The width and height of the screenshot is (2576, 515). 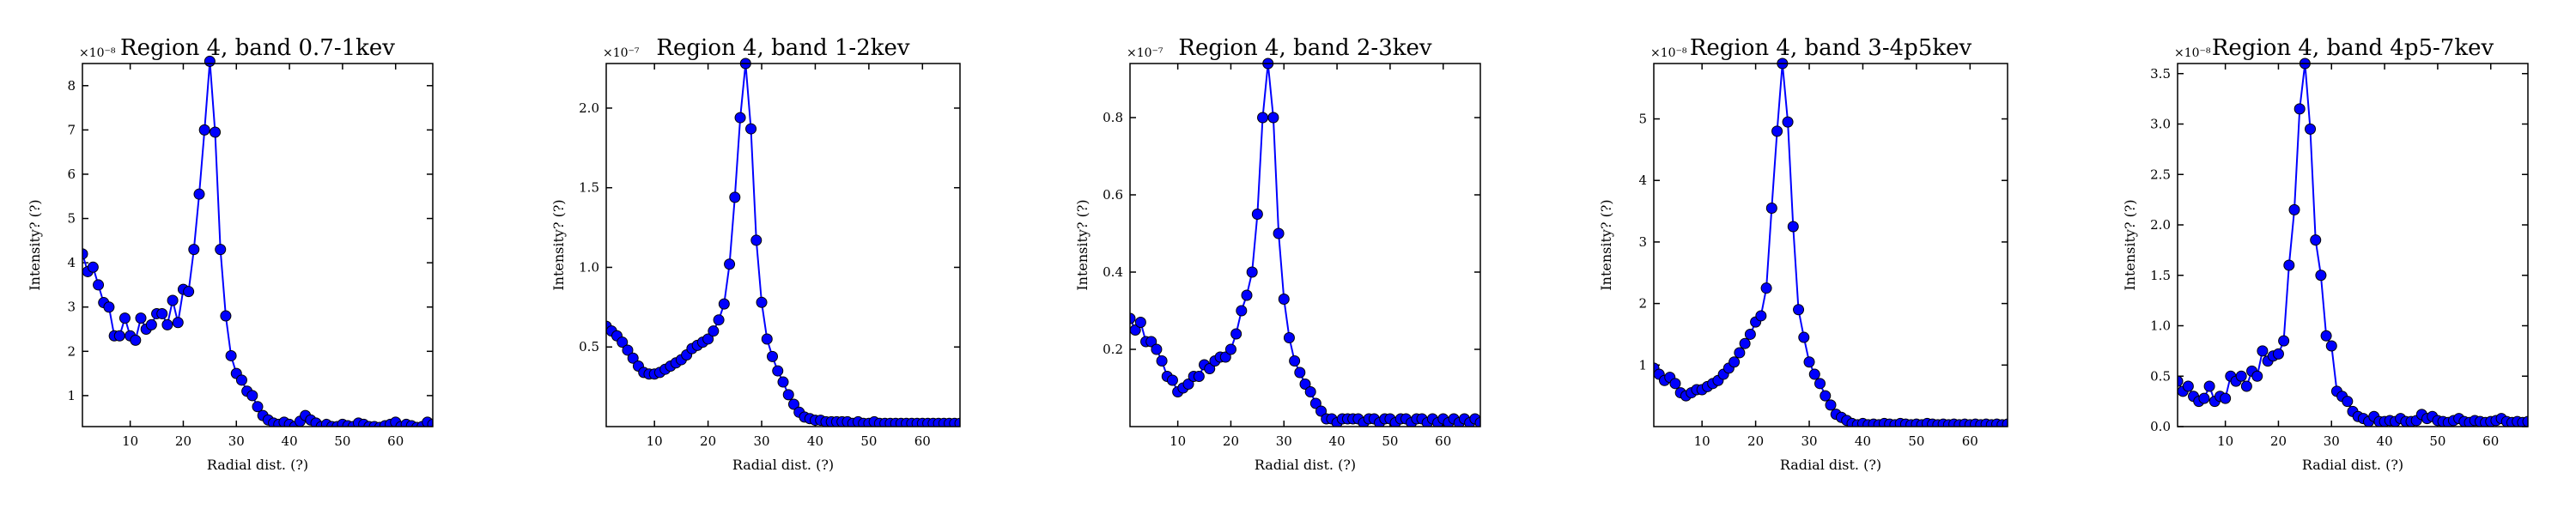 What do you see at coordinates (2353, 48) in the screenshot?
I see `chart-title: Region 4, band 4p5-7kev` at bounding box center [2353, 48].